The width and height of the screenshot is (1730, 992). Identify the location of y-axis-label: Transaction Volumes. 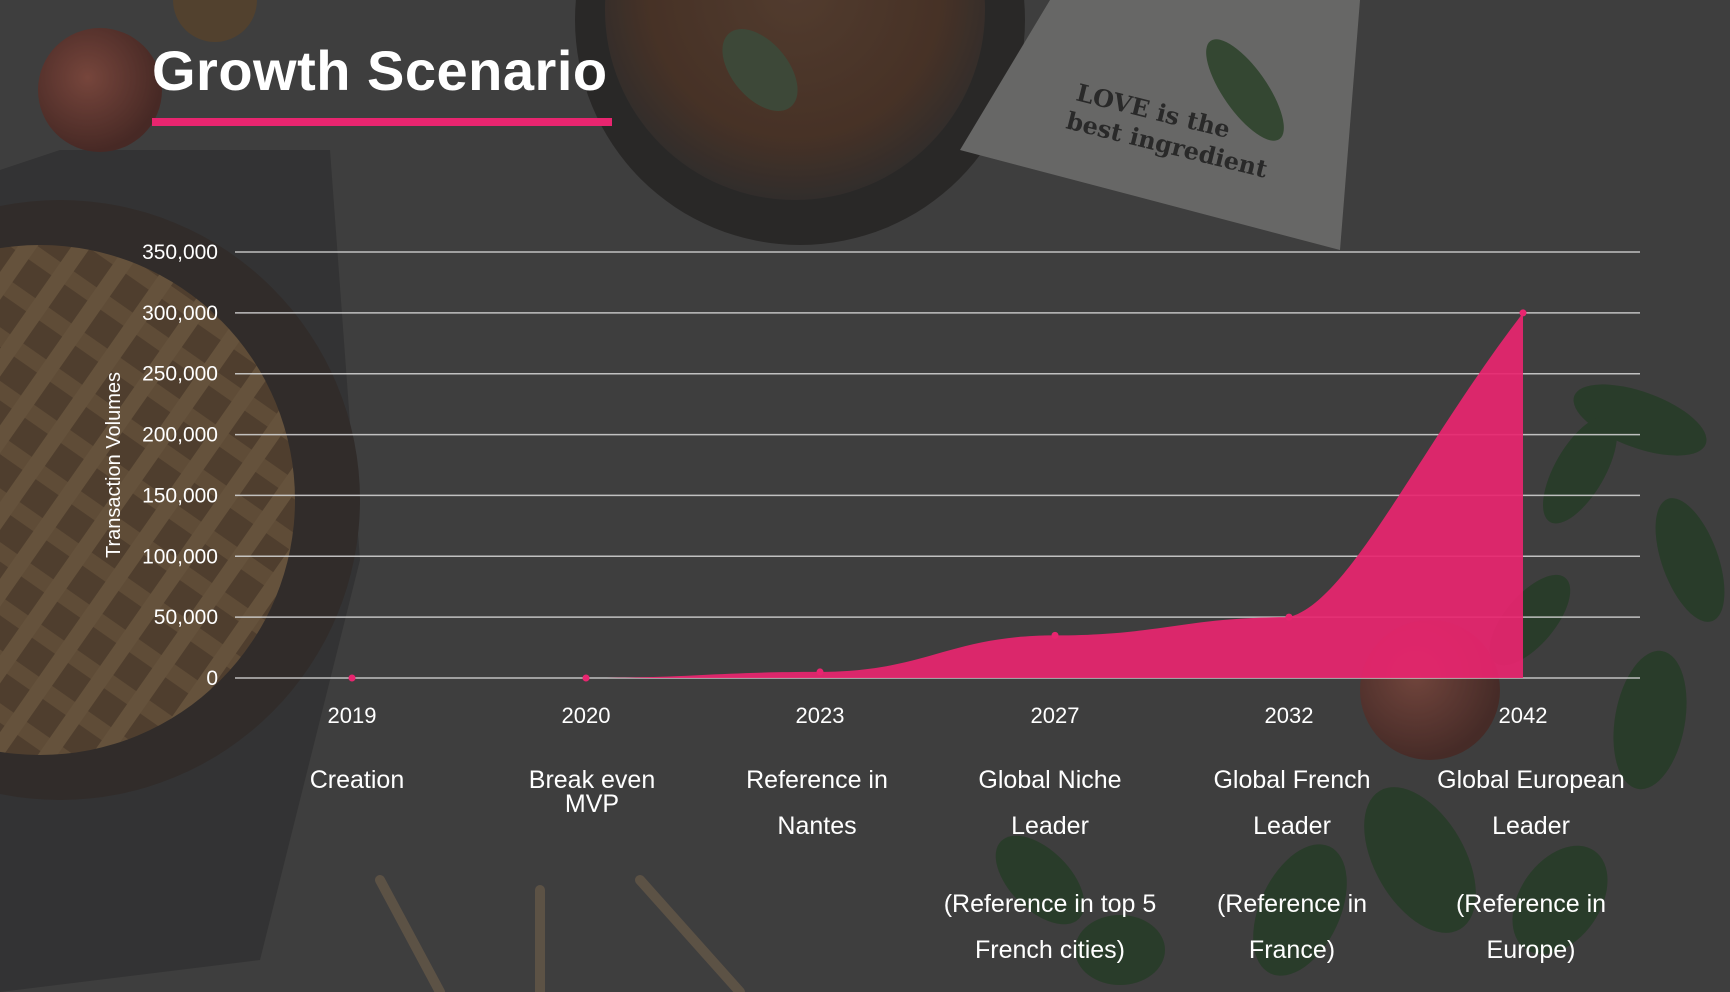
(114, 465).